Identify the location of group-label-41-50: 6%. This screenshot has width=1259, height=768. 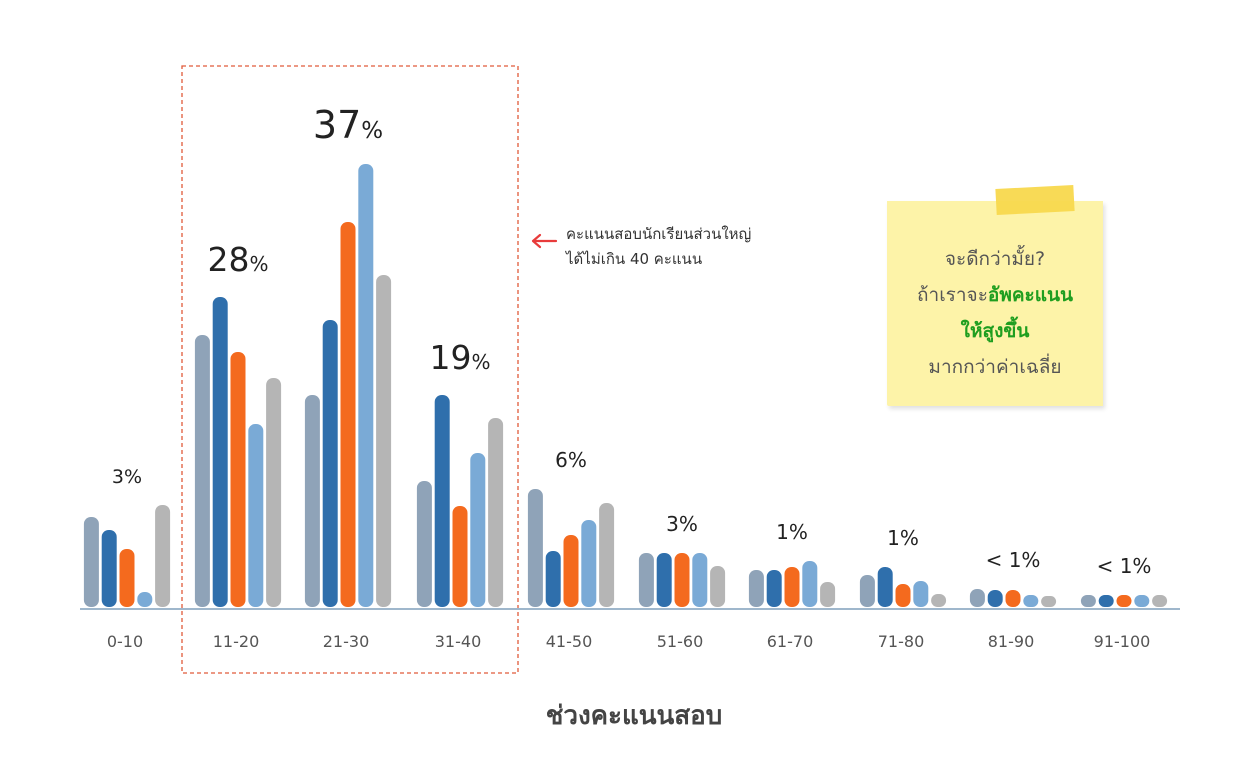
(571, 460).